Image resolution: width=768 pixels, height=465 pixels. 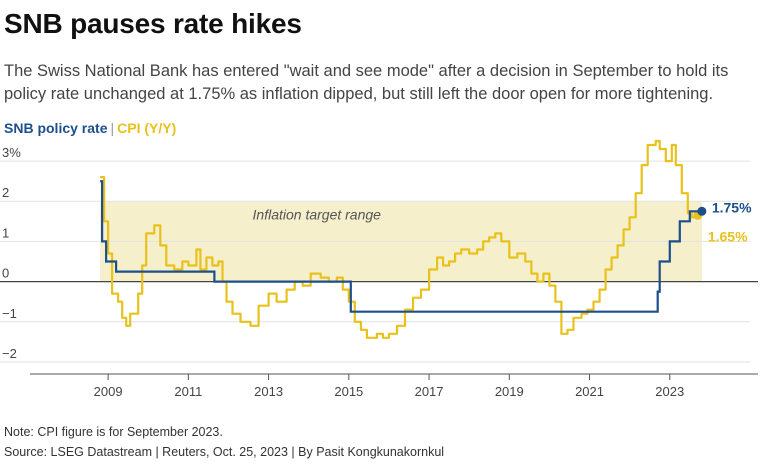 What do you see at coordinates (56, 128) in the screenshot?
I see `legend-snb-policy-rate: SNB policy rate` at bounding box center [56, 128].